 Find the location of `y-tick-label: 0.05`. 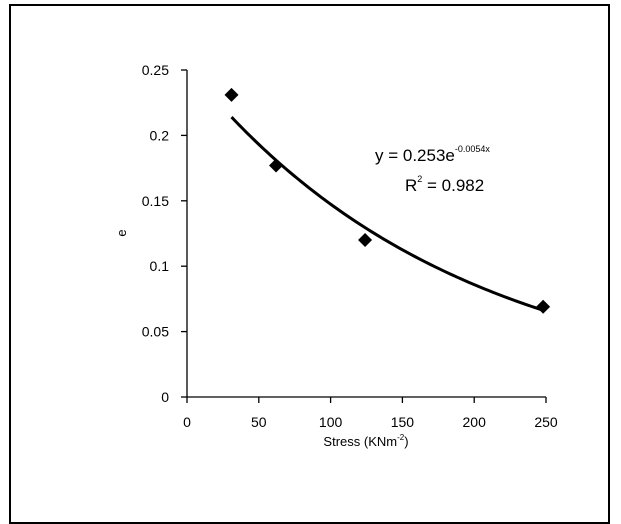

y-tick-label: 0.05 is located at coordinates (155, 332).